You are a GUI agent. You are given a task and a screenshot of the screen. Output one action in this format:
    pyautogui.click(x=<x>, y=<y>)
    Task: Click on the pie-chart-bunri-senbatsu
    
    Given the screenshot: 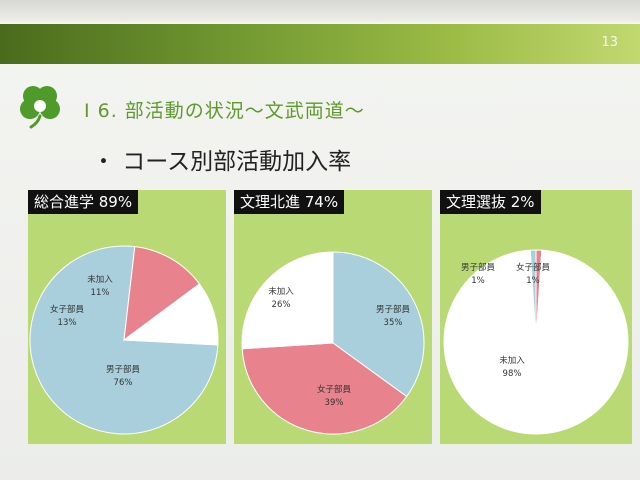 What is the action you would take?
    pyautogui.click(x=536, y=342)
    